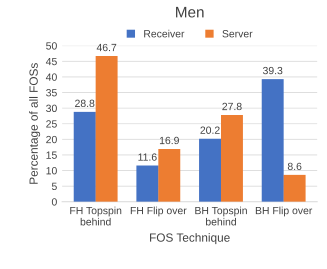 The image size is (327, 269). Describe the element at coordinates (169, 140) in the screenshot. I see `data-label: 16.9` at that location.